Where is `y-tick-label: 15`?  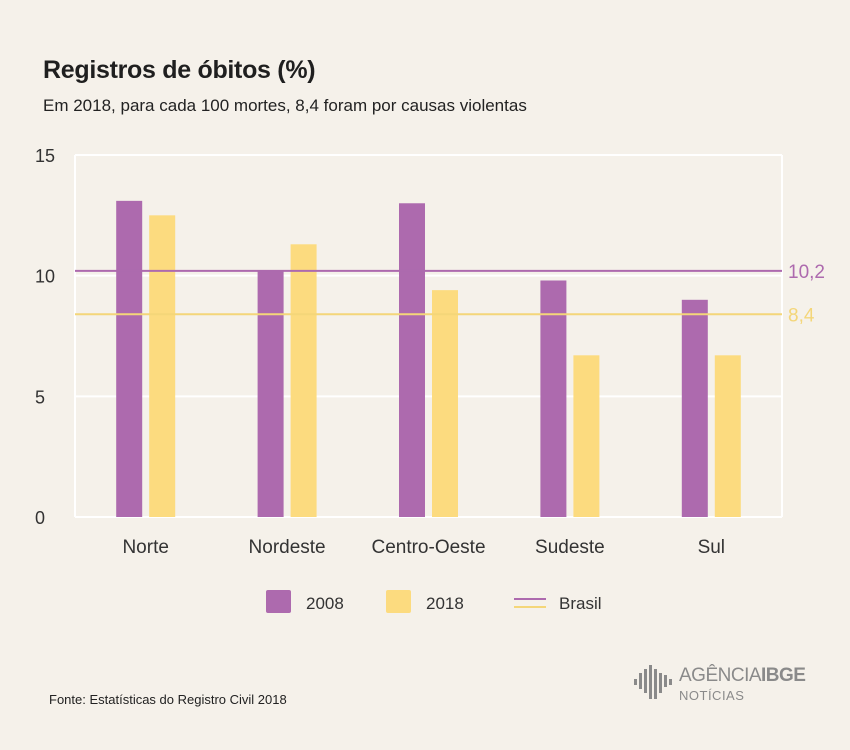 y-tick-label: 15 is located at coordinates (45, 156).